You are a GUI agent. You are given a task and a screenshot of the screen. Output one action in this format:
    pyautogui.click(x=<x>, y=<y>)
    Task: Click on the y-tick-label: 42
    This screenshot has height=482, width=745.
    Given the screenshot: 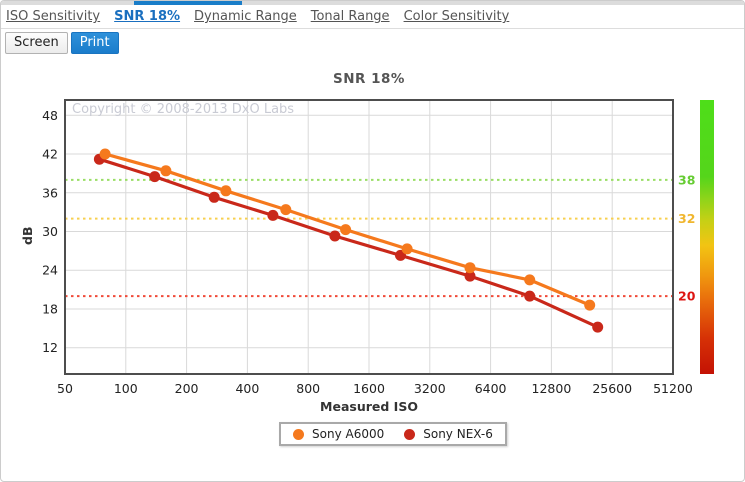 What is the action you would take?
    pyautogui.click(x=50, y=154)
    